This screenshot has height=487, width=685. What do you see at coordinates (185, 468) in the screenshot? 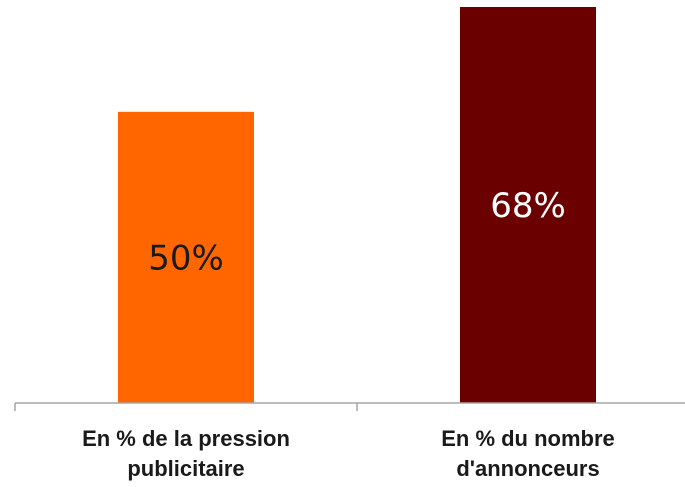
I see `category-label-1-line-2: publicitaire` at bounding box center [185, 468].